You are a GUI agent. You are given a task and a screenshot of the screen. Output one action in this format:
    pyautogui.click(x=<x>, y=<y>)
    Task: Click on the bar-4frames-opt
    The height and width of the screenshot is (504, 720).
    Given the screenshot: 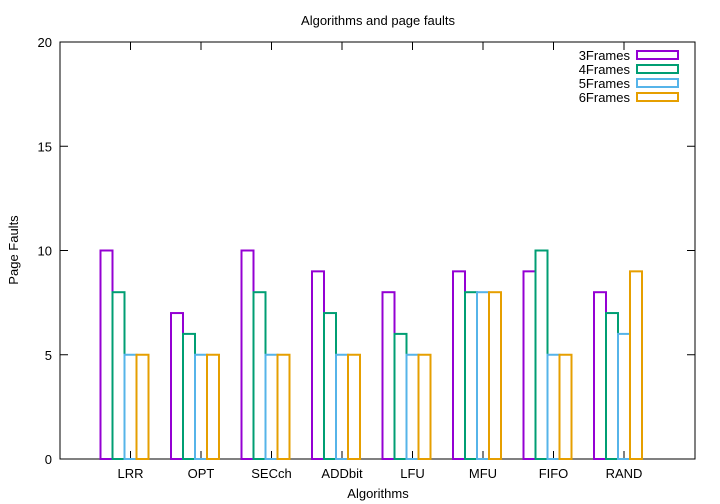 What is the action you would take?
    pyautogui.click(x=189, y=396)
    